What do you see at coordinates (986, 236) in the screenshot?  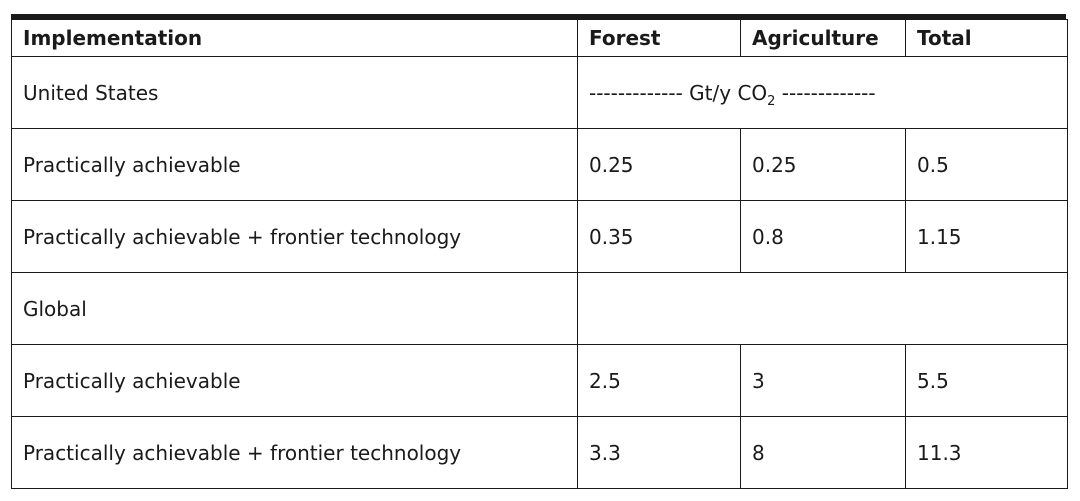 I see `total-cell: 1.15` at bounding box center [986, 236].